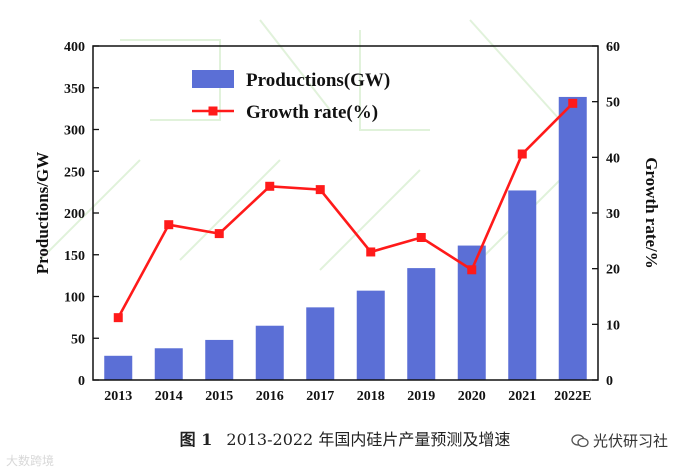  What do you see at coordinates (74, 256) in the screenshot?
I see `y-tick-label-150: 150` at bounding box center [74, 256].